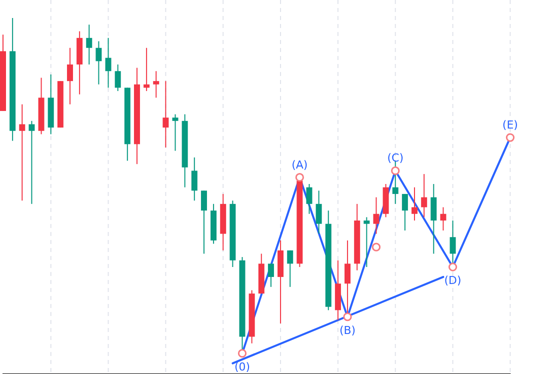 Image resolution: width=557 pixels, height=374 pixels. Describe the element at coordinates (395, 158) in the screenshot. I see `annotation: (C)` at that location.